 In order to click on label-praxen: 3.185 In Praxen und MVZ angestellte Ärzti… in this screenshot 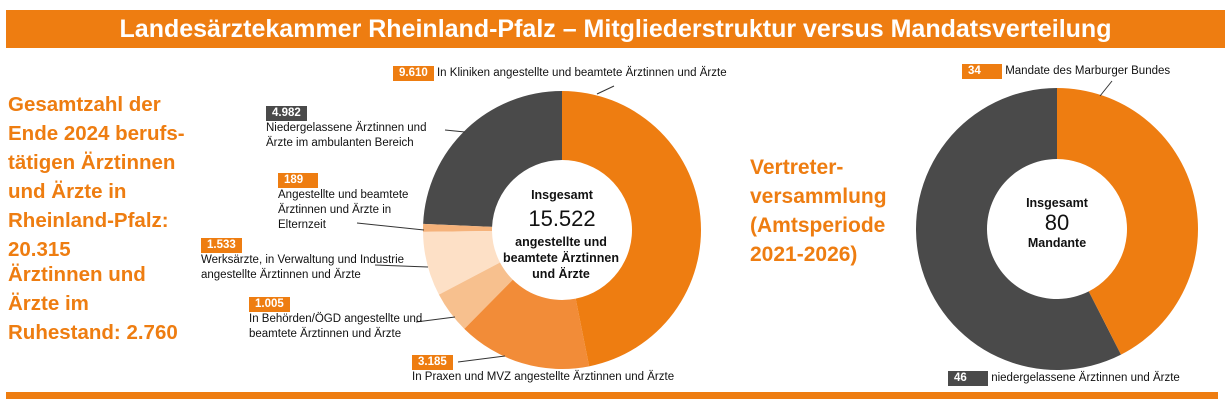, I will do `click(543, 369)`.